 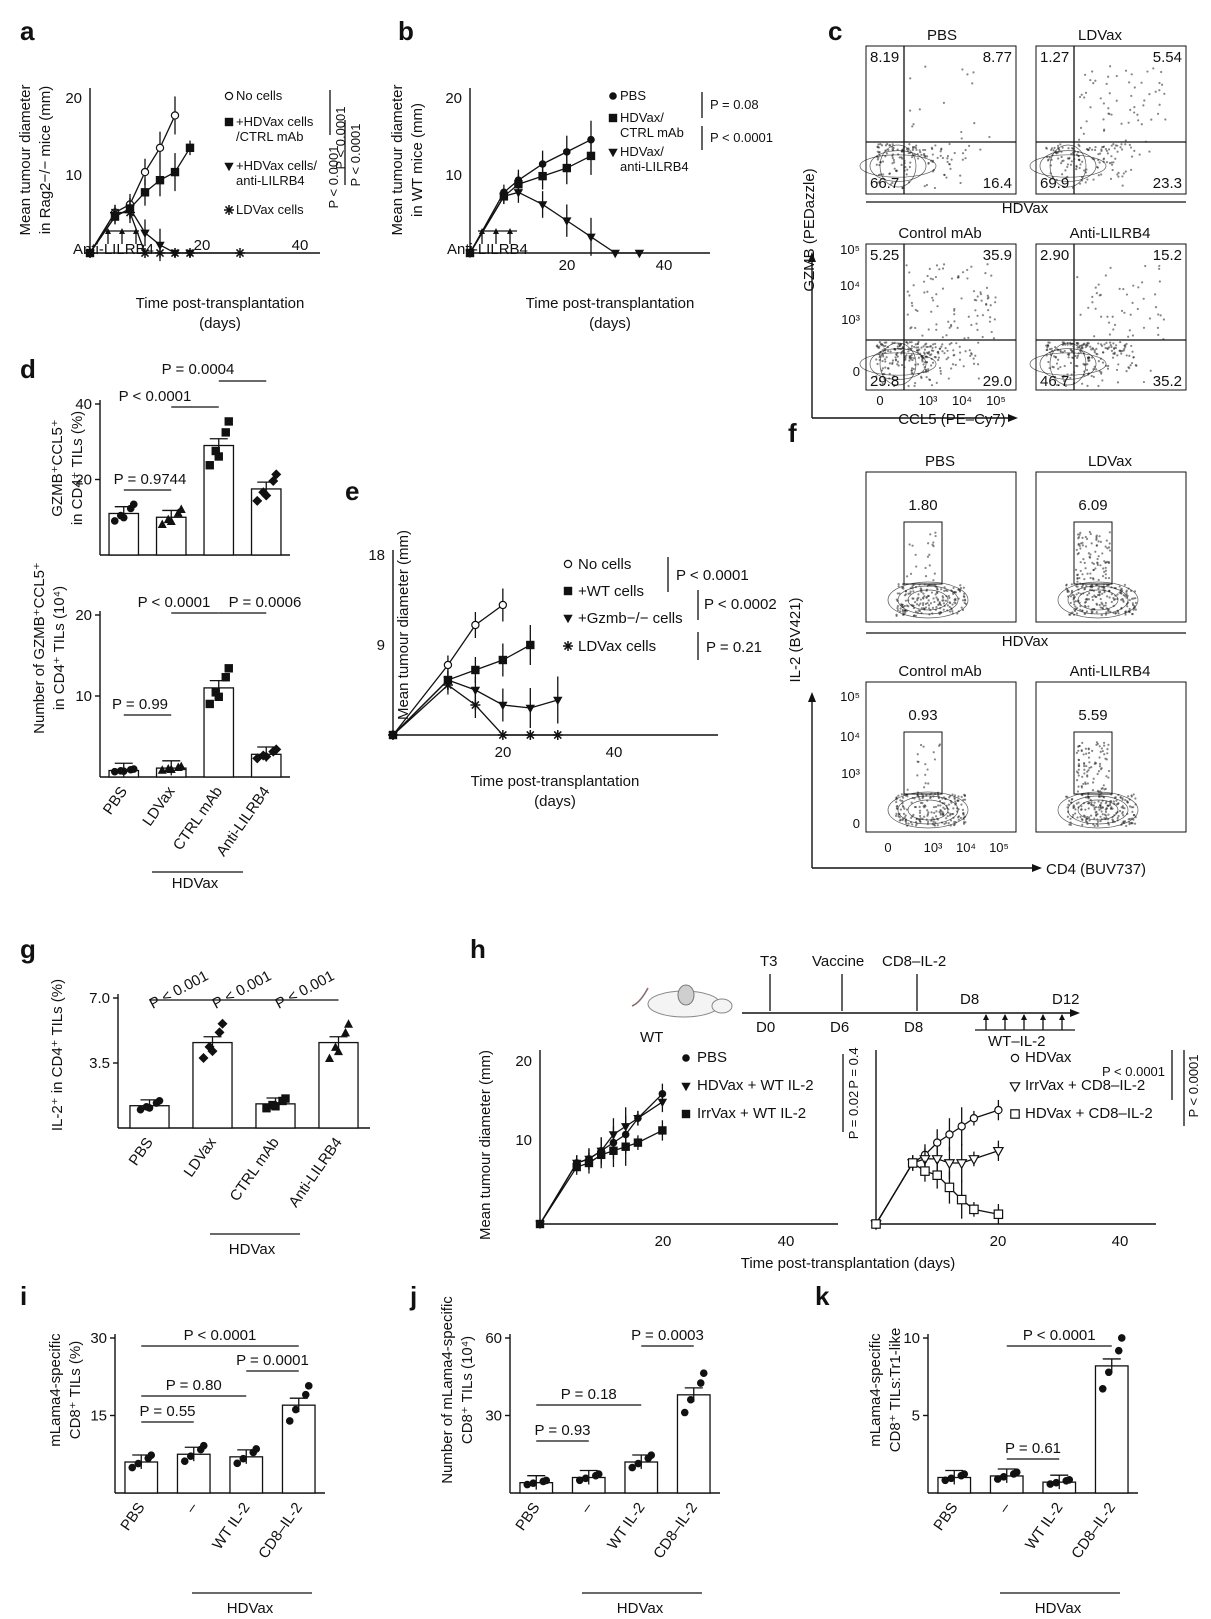 What do you see at coordinates (937, 1160) in the screenshot?
I see `h-right-series-1-point` at bounding box center [937, 1160].